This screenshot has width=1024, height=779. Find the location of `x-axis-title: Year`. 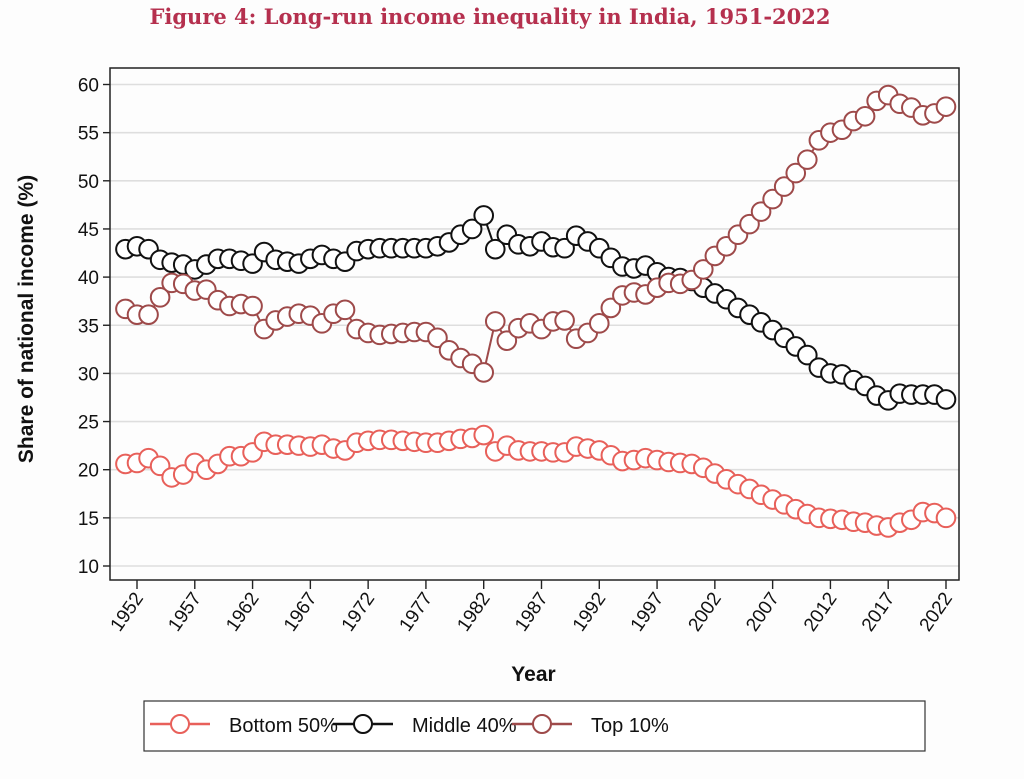

x-axis-title: Year is located at coordinates (533, 674).